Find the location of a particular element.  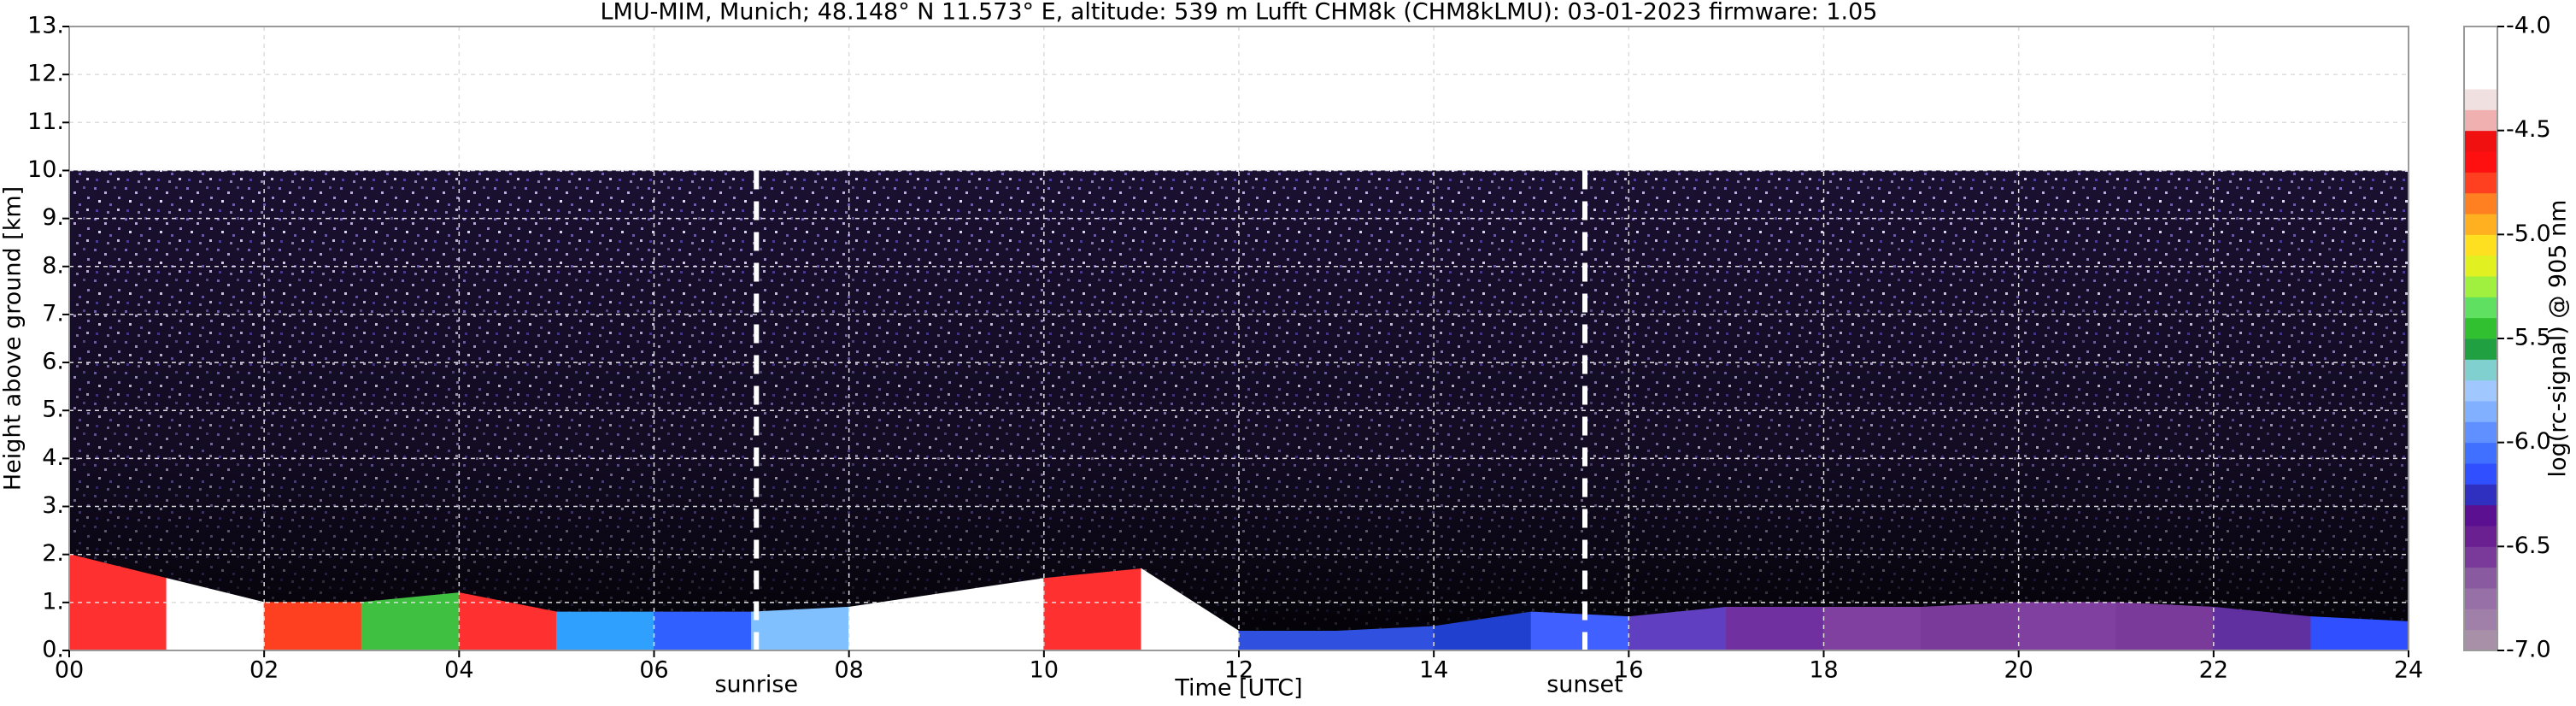

x-tick-label: 22 is located at coordinates (2213, 670).